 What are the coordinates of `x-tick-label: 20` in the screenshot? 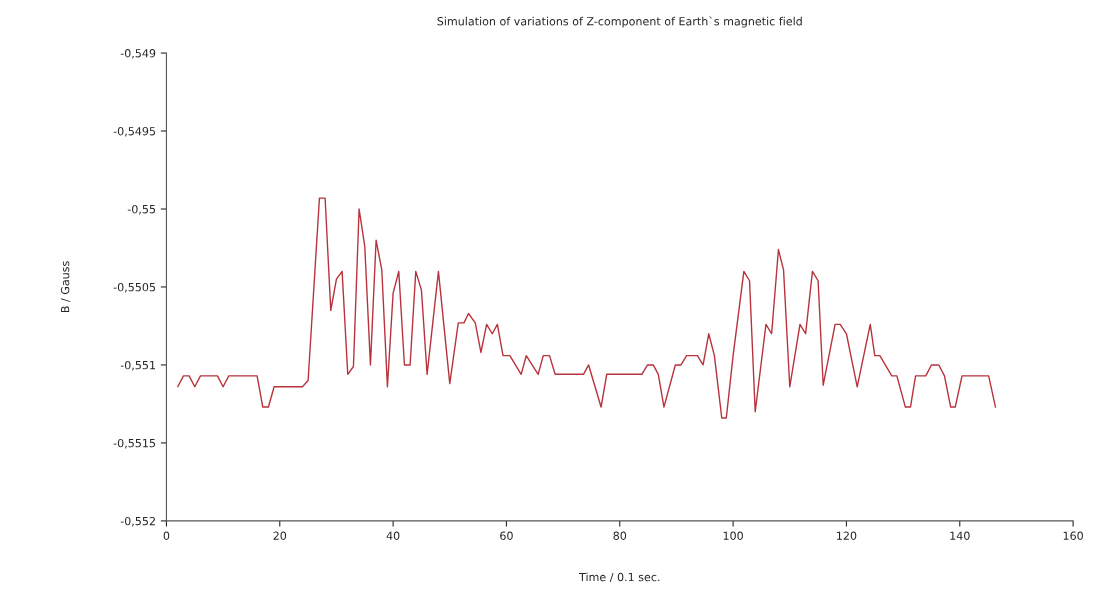 It's located at (280, 535).